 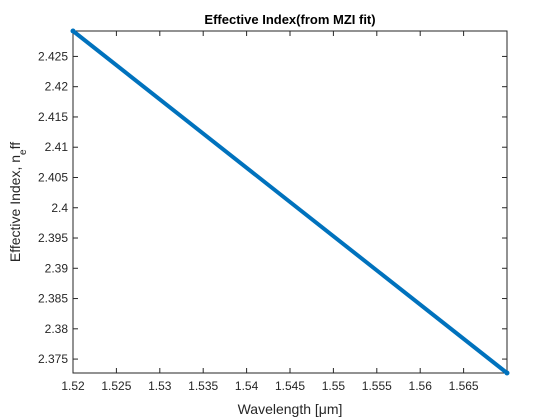 What do you see at coordinates (334, 386) in the screenshot?
I see `x-tick-label: 1.55` at bounding box center [334, 386].